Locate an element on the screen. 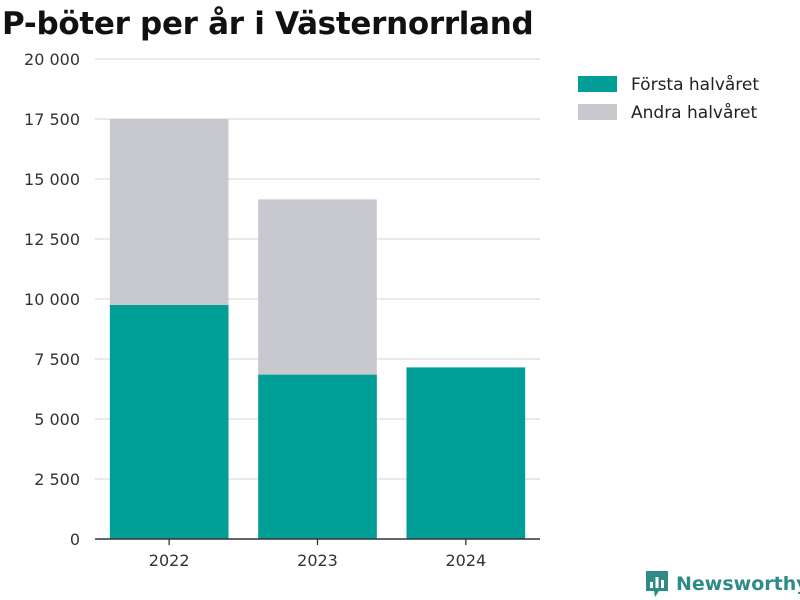 The width and height of the screenshot is (800, 600). y-tick-label: 5 000 is located at coordinates (57, 419).